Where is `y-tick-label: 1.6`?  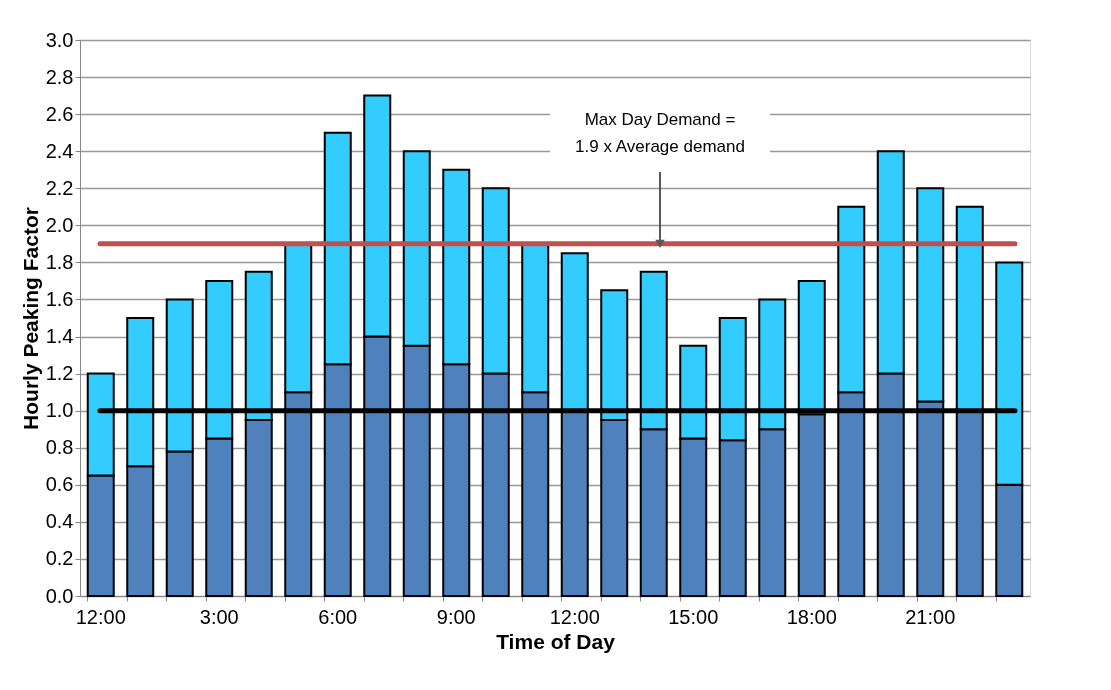 y-tick-label: 1.6 is located at coordinates (59, 298).